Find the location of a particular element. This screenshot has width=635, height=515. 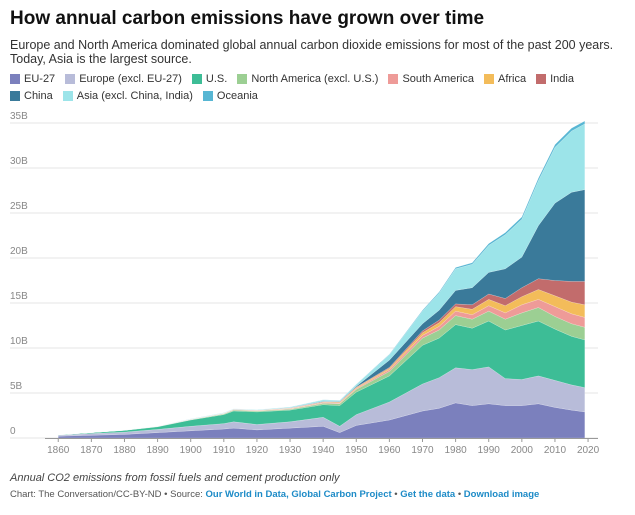

y-tick-label: 10B is located at coordinates (19, 341).